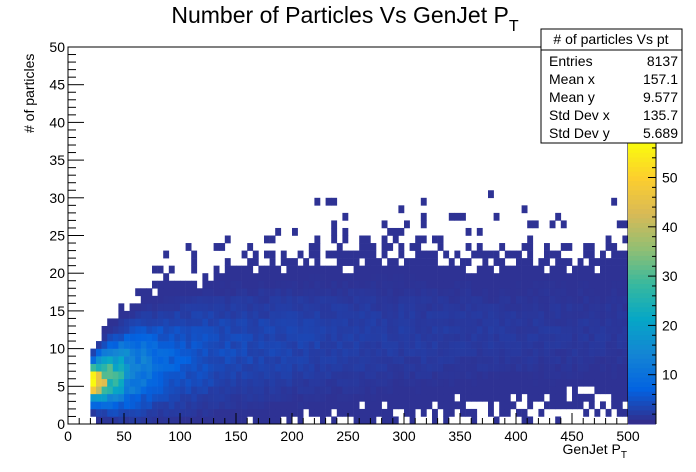 This screenshot has height=472, width=696. Describe the element at coordinates (624, 455) in the screenshot. I see `x-axis-label-subscript: T` at that location.